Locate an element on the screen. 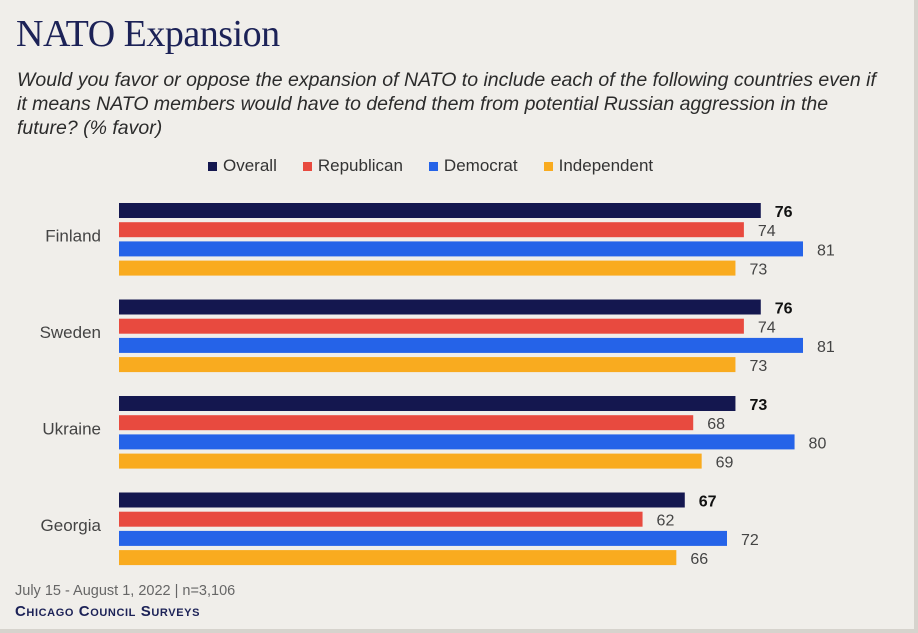 The width and height of the screenshot is (918, 633). legend: Overall Republican Democrat Independent is located at coordinates (430, 166).